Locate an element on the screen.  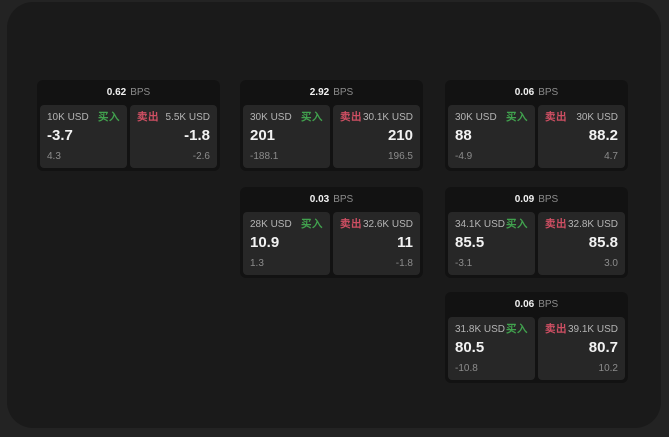
sell-panel: 卖出 30K USD 88.2 4.7 is located at coordinates (581, 136).